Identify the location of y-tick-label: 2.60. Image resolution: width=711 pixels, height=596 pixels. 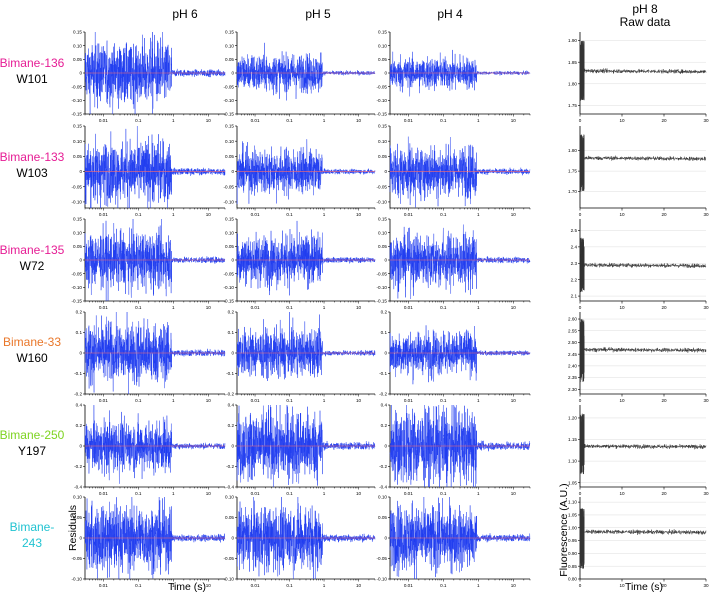
(572, 319).